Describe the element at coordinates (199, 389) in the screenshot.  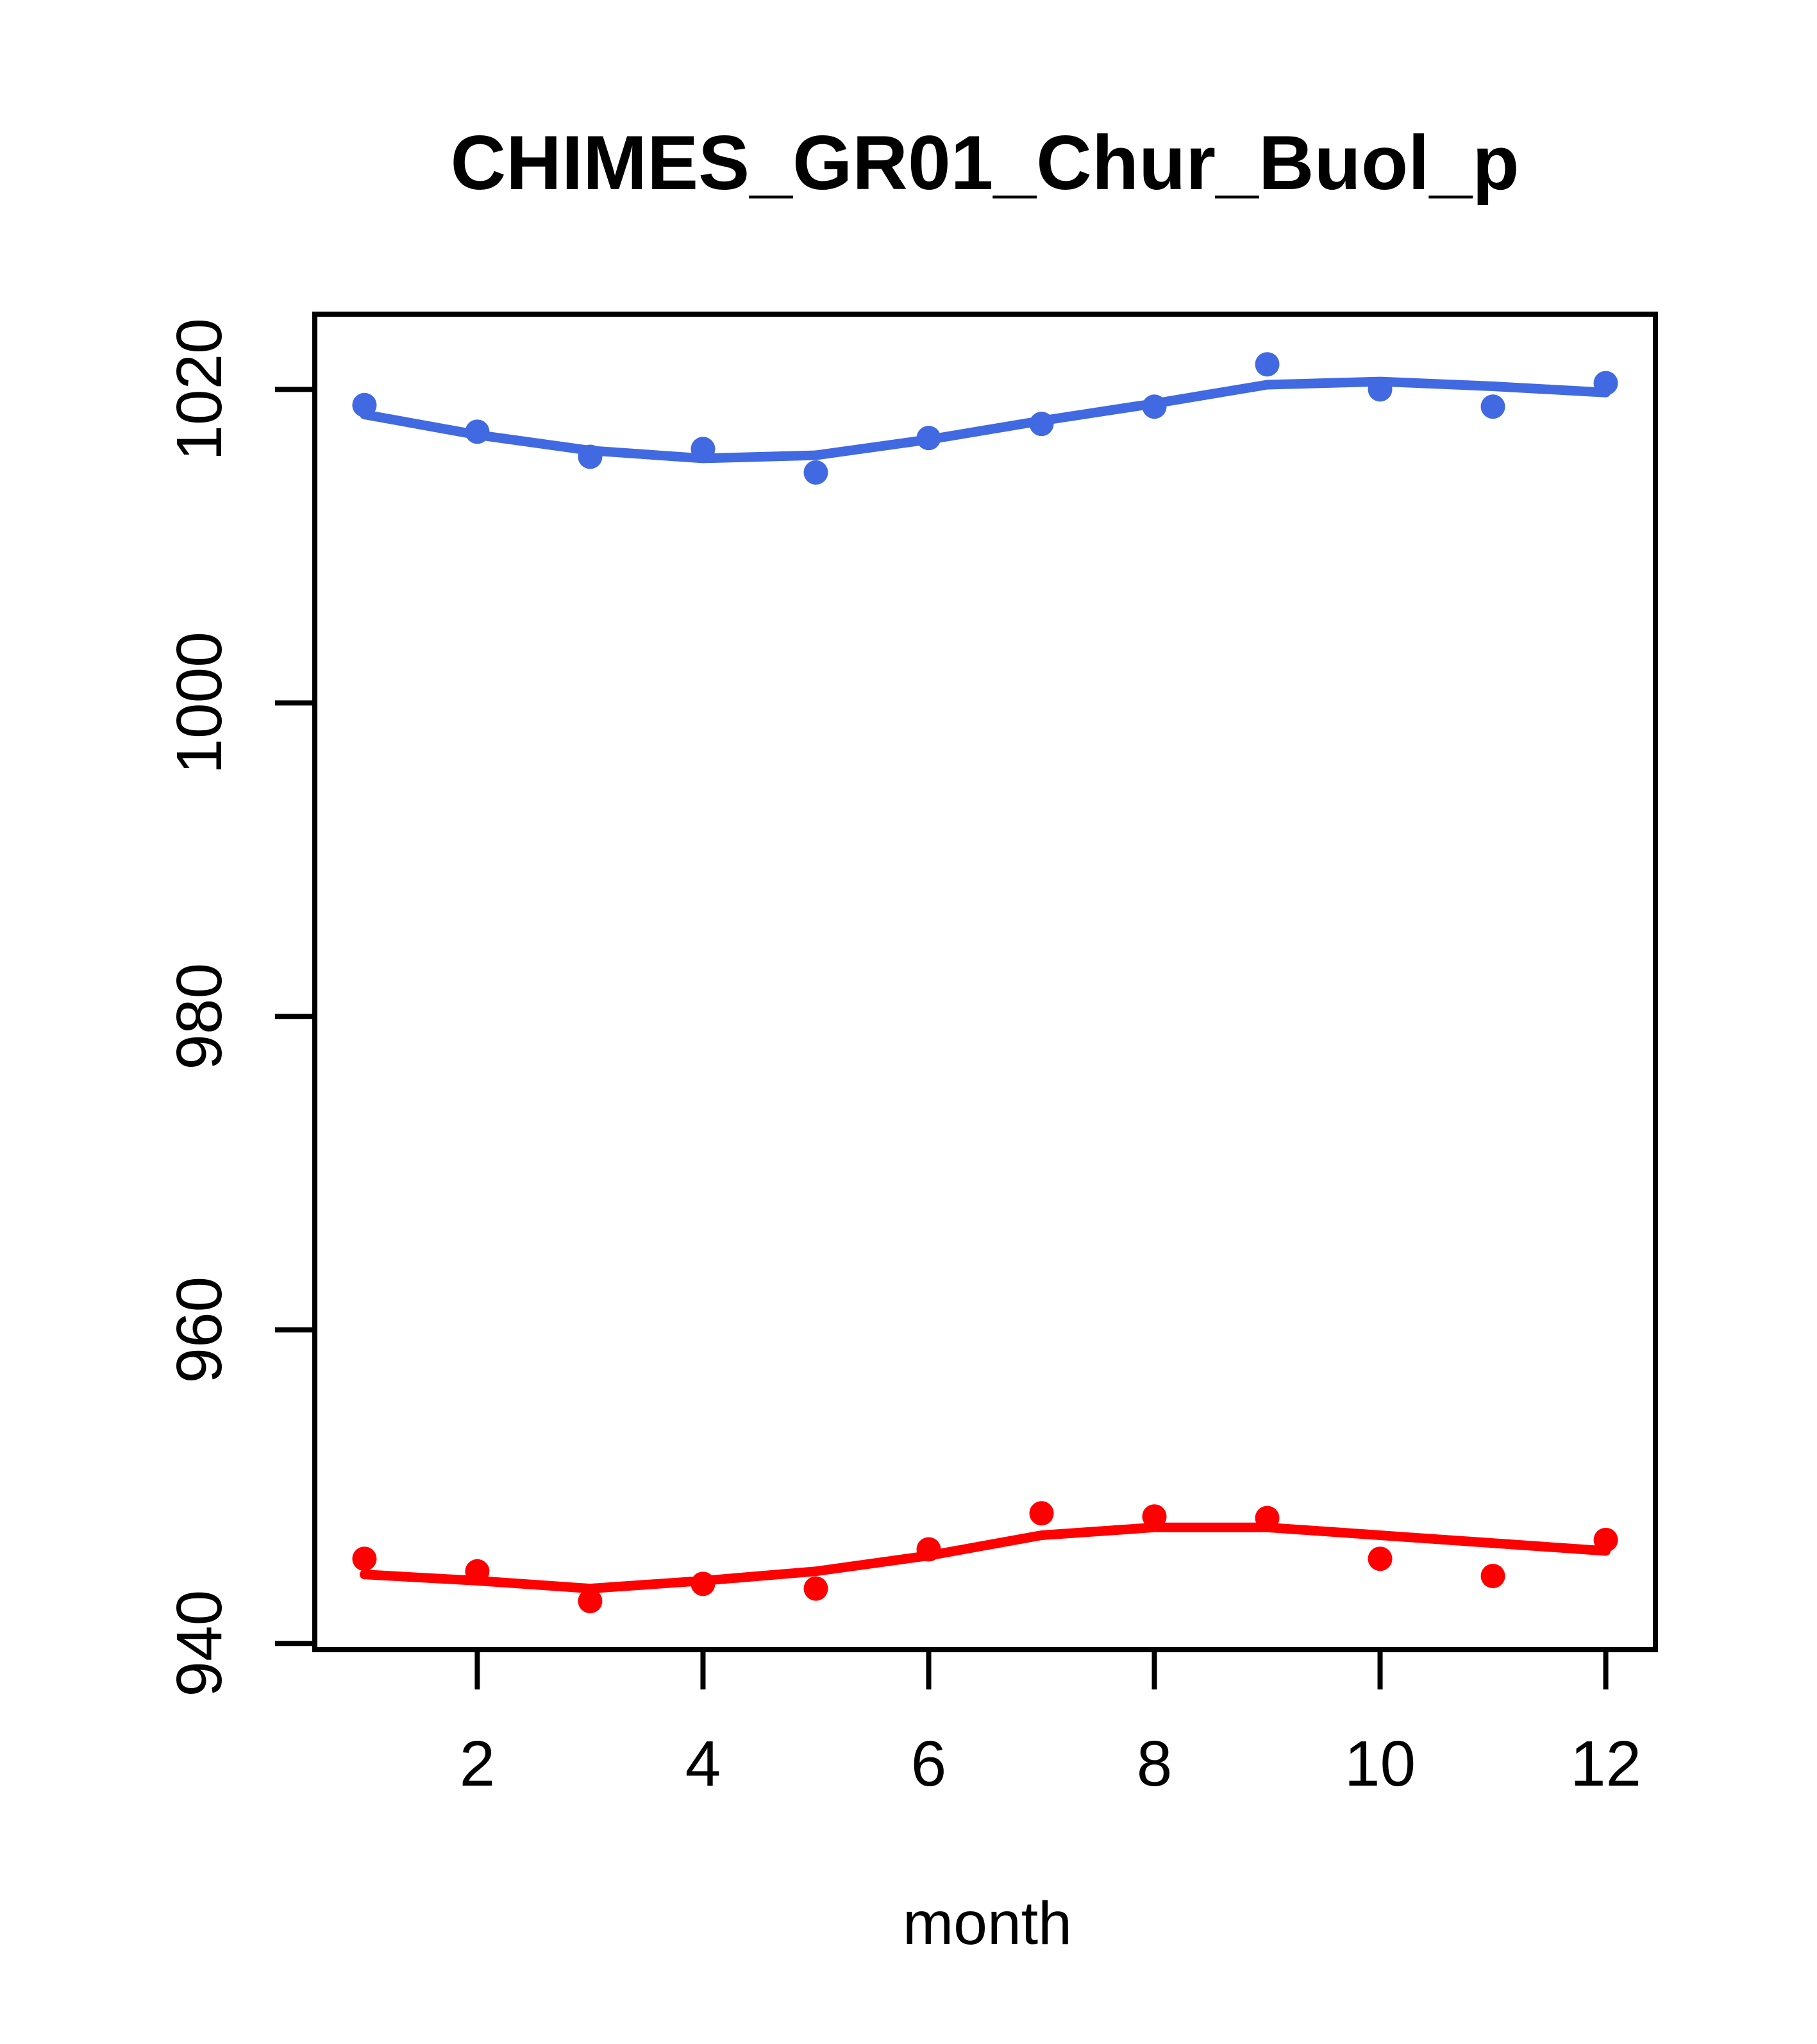
I see `y-axis-tick-label: 1020` at that location.